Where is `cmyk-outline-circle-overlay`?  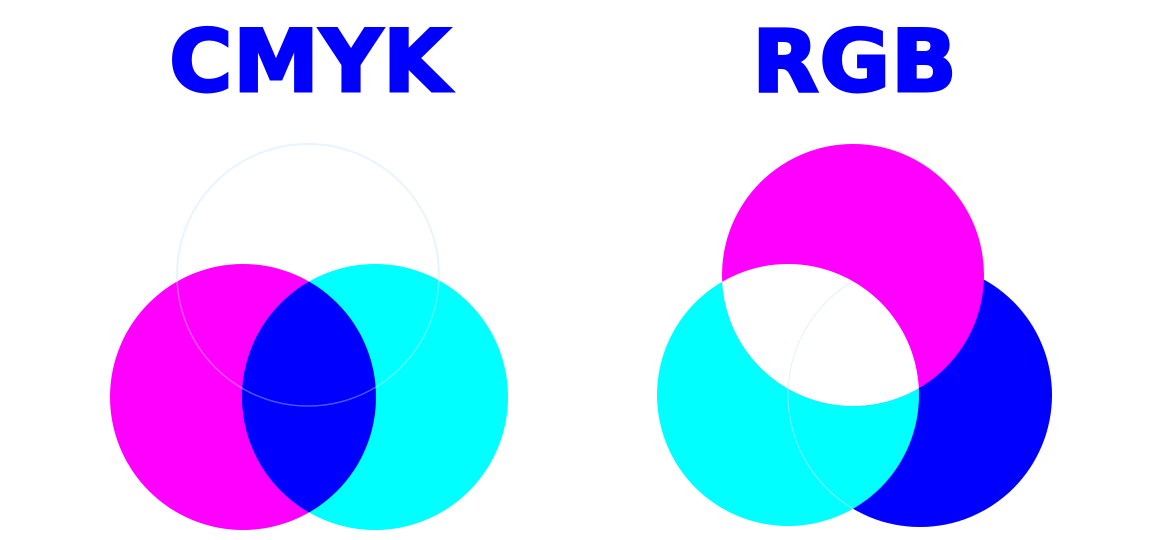
cmyk-outline-circle-overlay is located at coordinates (308, 275).